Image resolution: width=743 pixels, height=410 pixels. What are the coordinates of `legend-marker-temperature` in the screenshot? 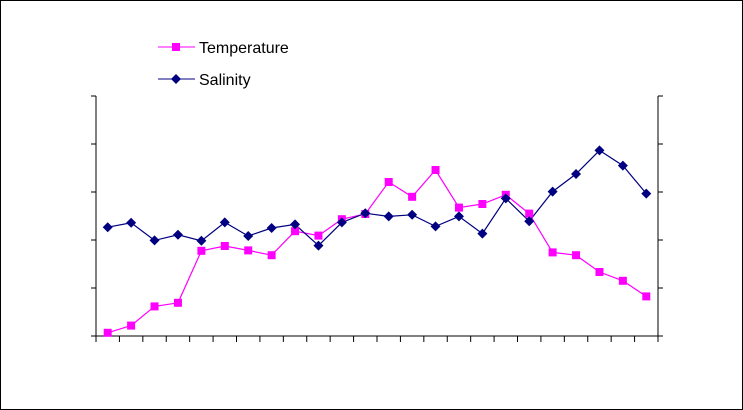 It's located at (176, 47).